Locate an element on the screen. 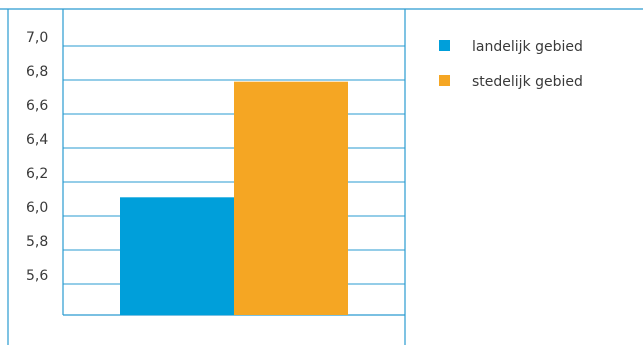 This screenshot has height=345, width=643. y-tick-label: 5,8 is located at coordinates (37, 242).